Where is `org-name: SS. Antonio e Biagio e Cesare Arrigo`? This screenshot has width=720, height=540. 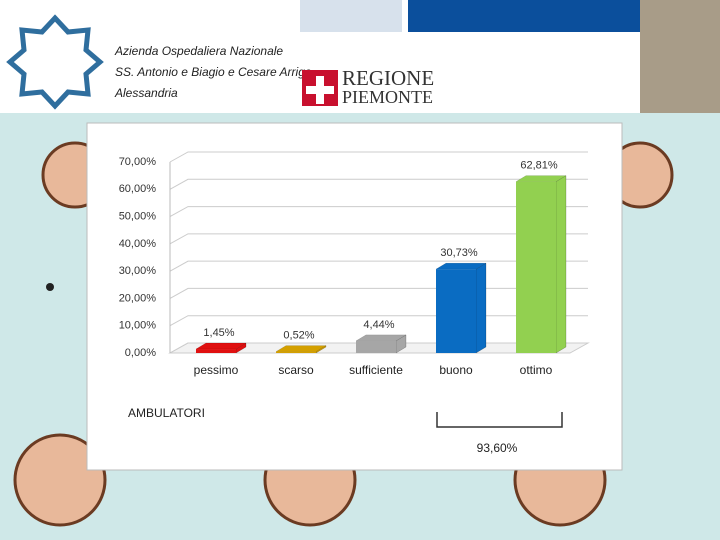 org-name: SS. Antonio e Biagio e Cesare Arrigo is located at coordinates (213, 72).